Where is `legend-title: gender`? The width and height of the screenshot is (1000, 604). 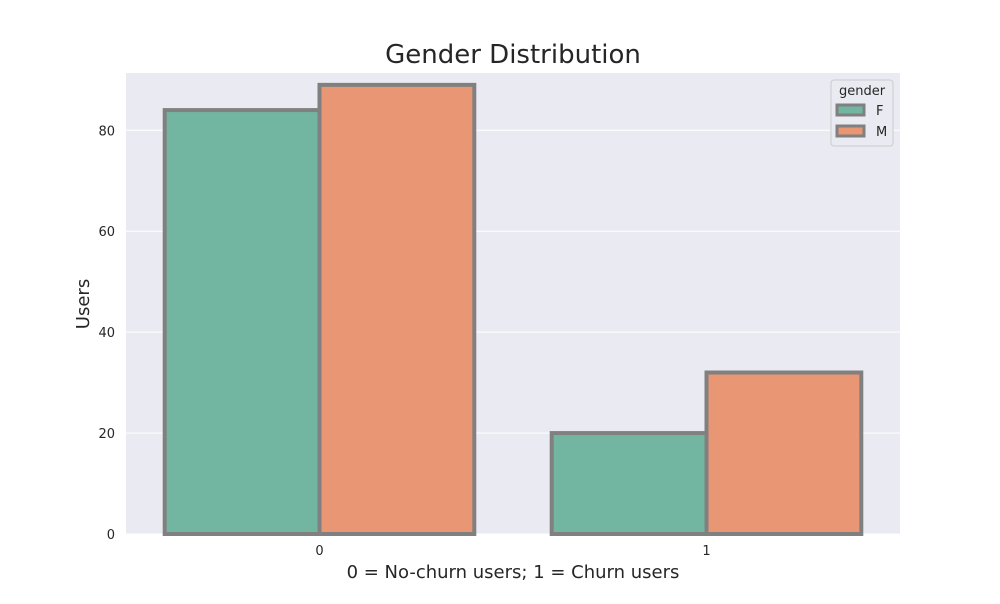
legend-title: gender is located at coordinates (862, 91).